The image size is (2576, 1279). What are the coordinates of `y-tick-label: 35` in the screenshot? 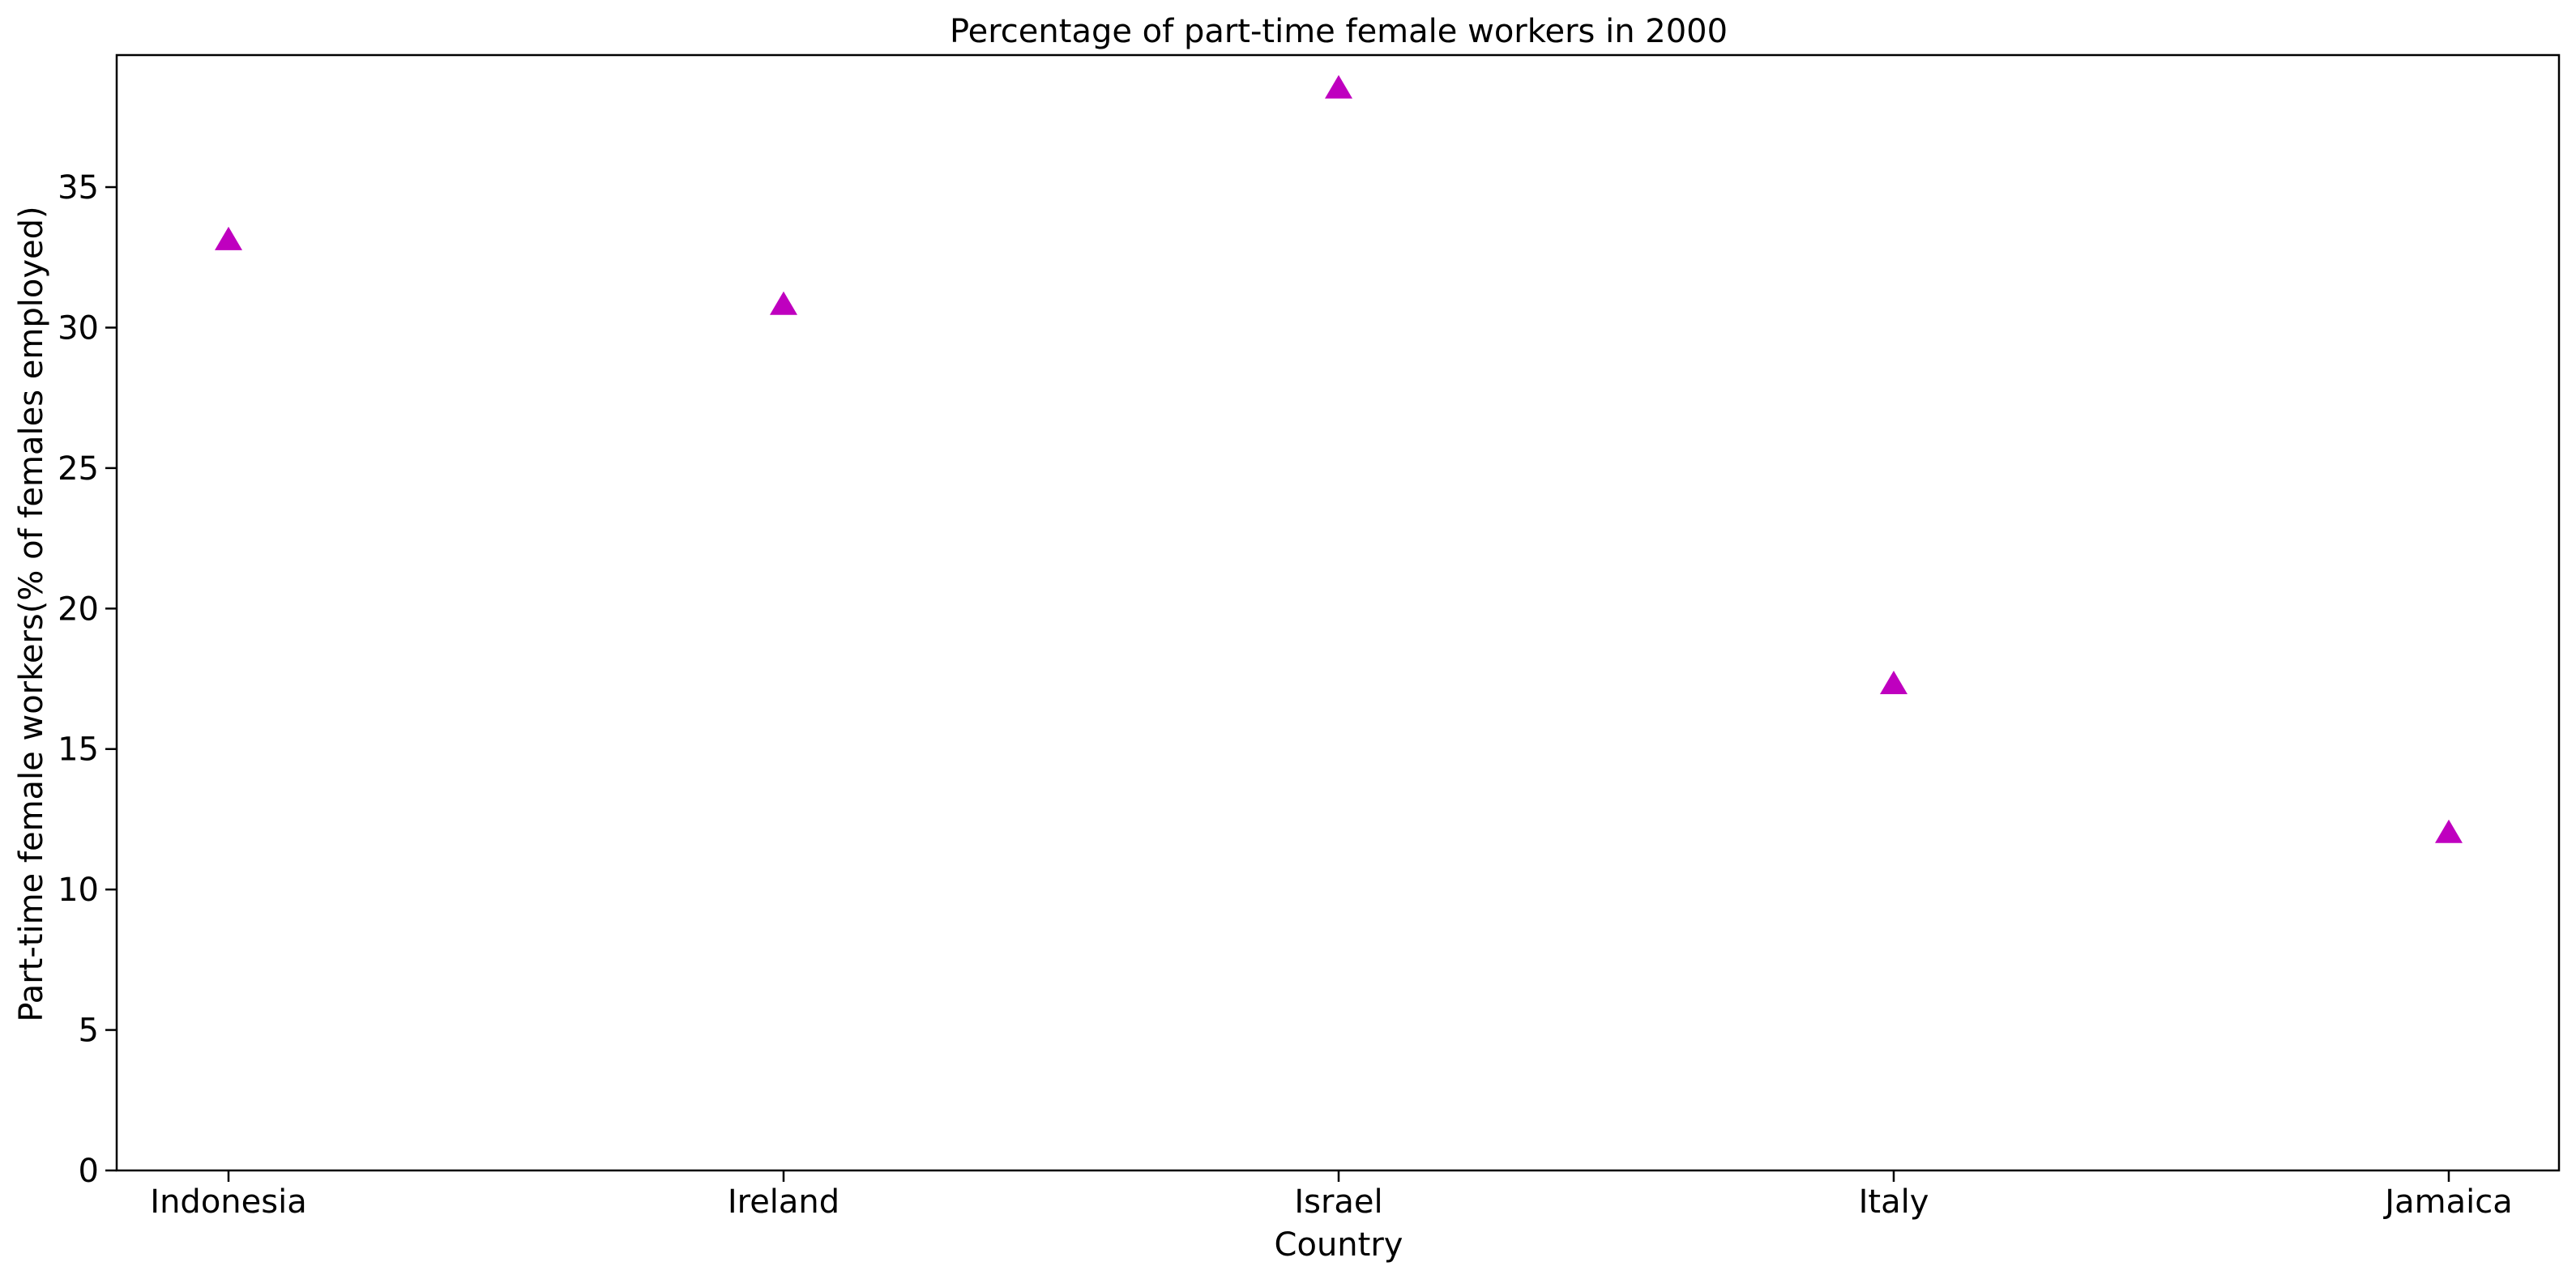 It's located at (78, 188).